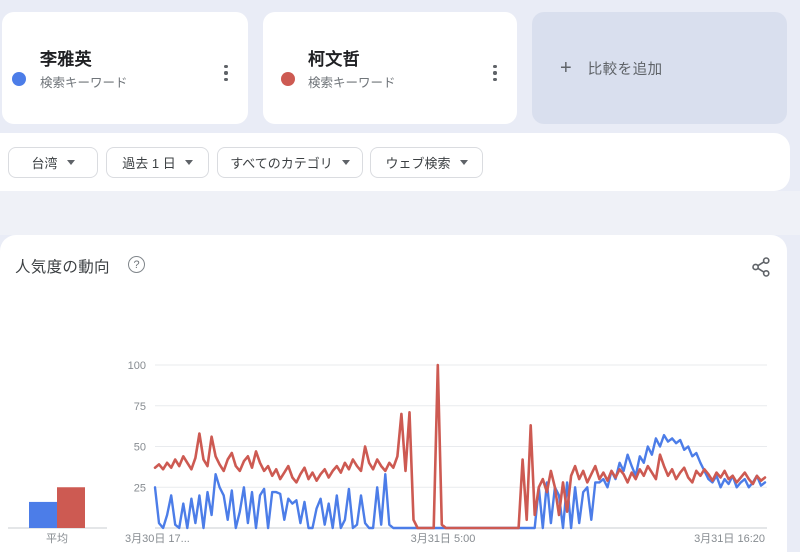 Image resolution: width=800 pixels, height=552 pixels. What do you see at coordinates (288, 79) in the screenshot?
I see `series-color-dot-red` at bounding box center [288, 79].